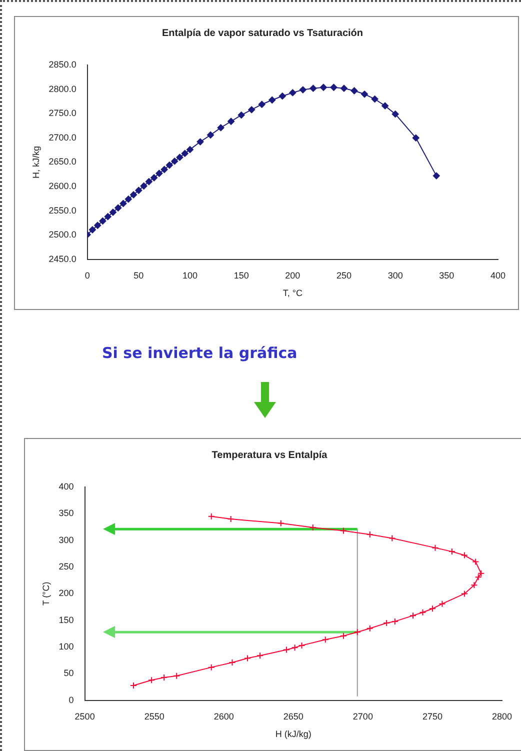 The height and width of the screenshot is (751, 521). I want to click on y-tick-label: 2800.0, so click(62, 89).